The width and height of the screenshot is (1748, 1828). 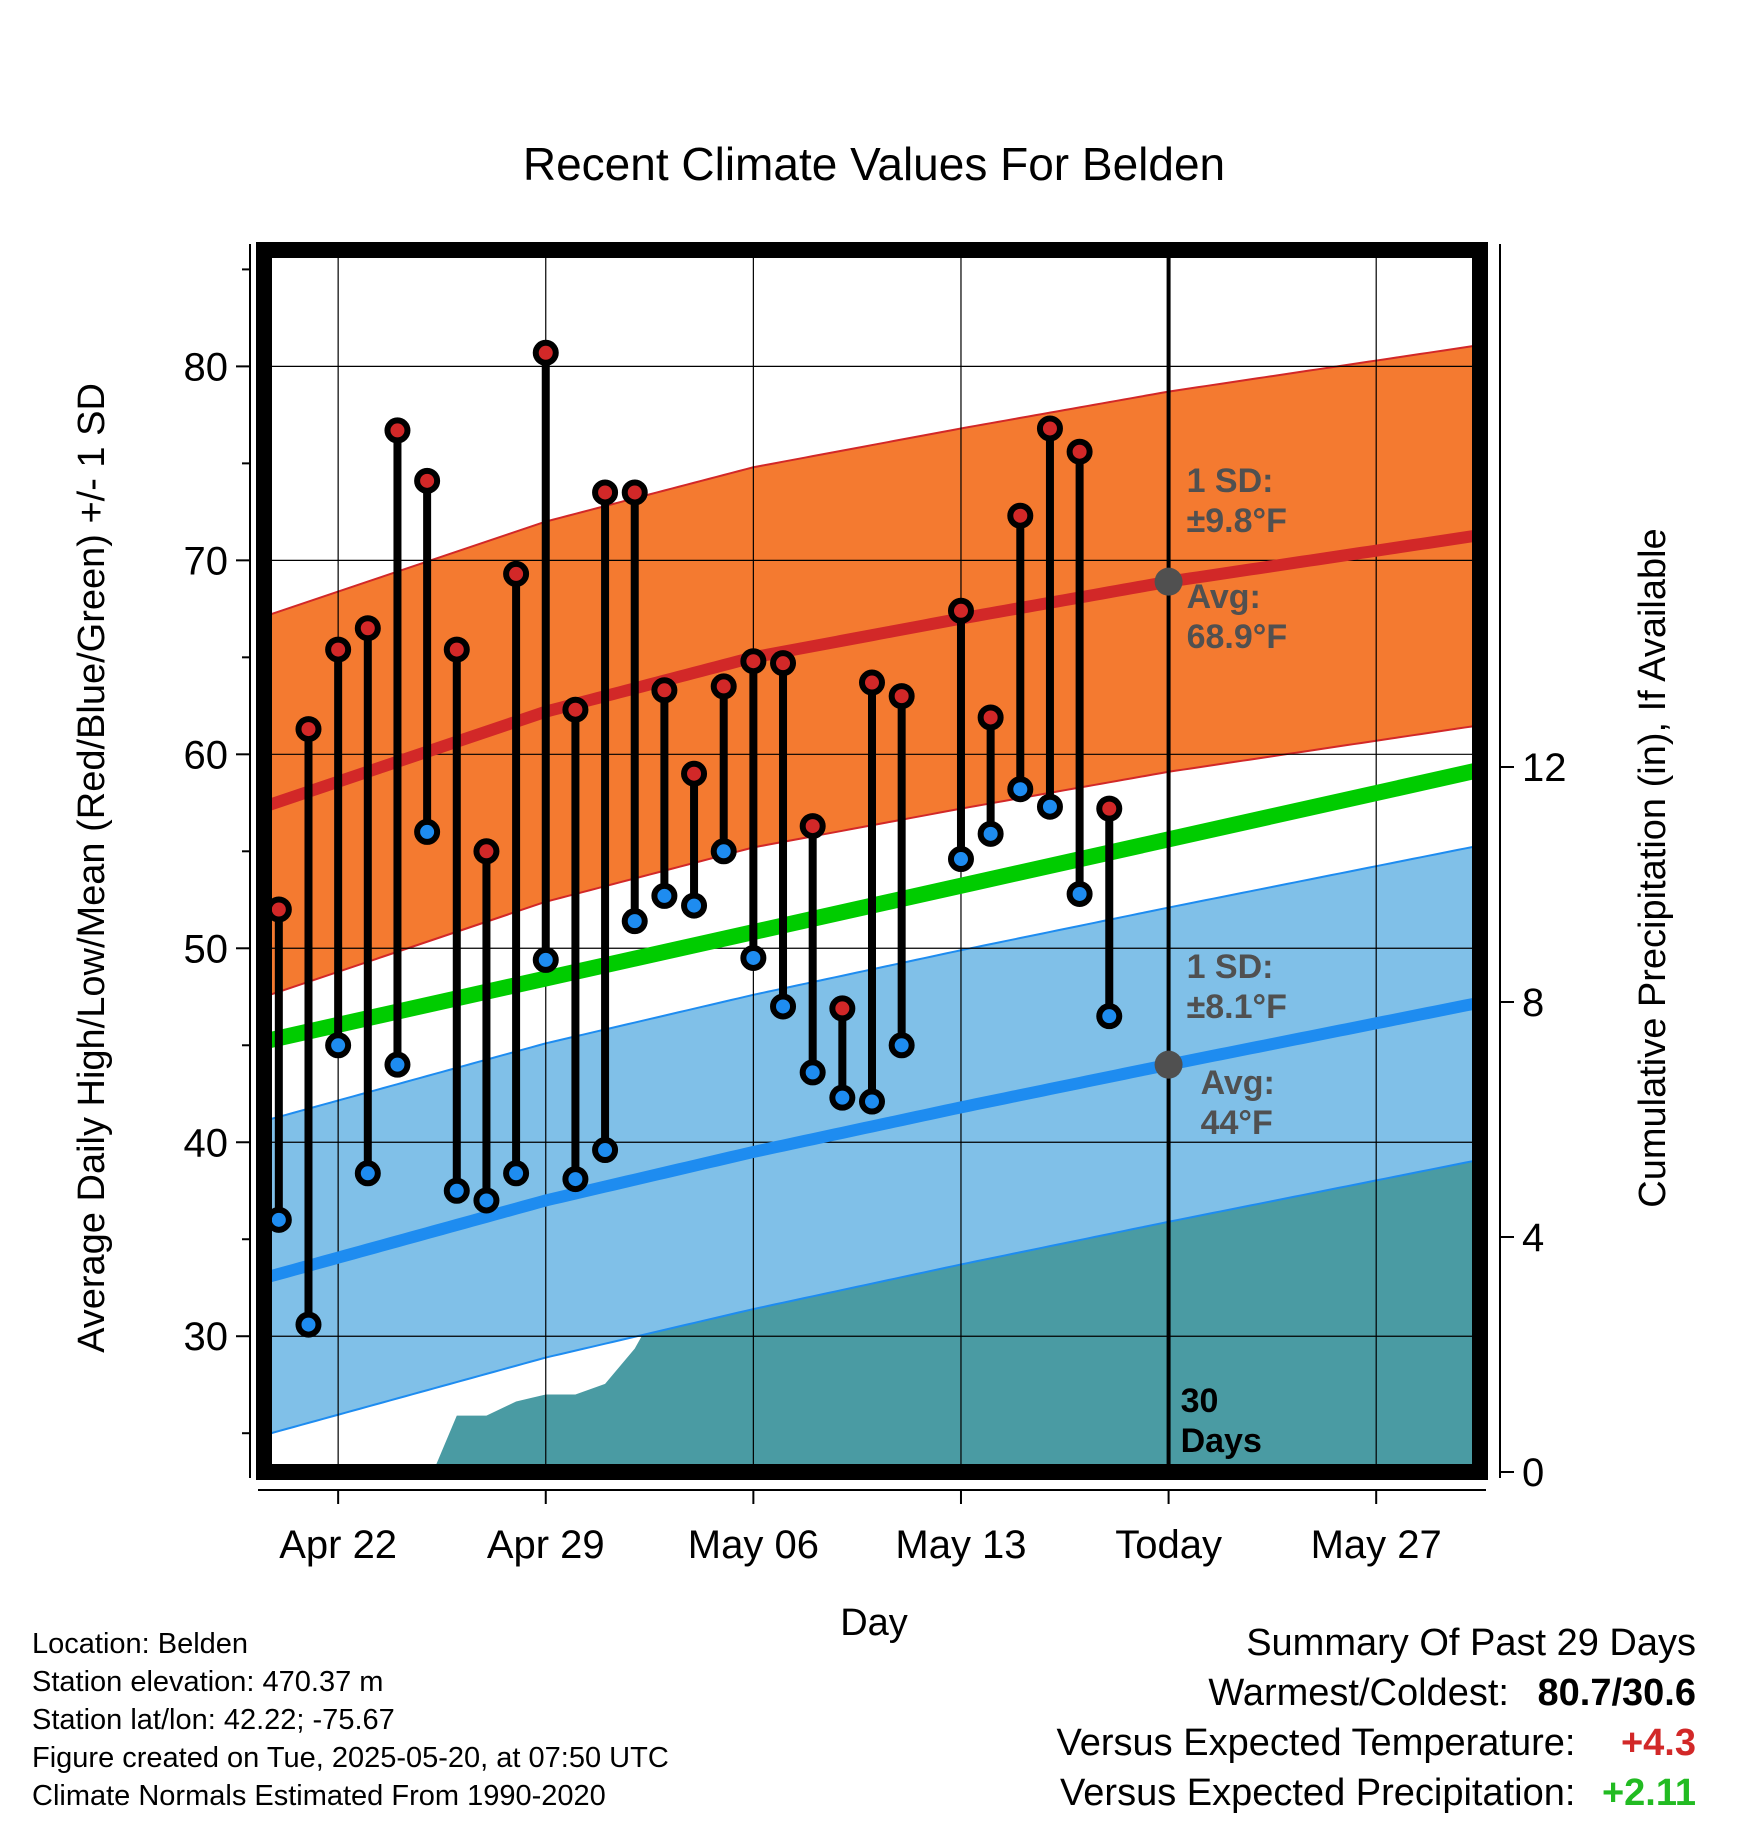 What do you see at coordinates (1544, 768) in the screenshot?
I see `y2-tick-label: 12` at bounding box center [1544, 768].